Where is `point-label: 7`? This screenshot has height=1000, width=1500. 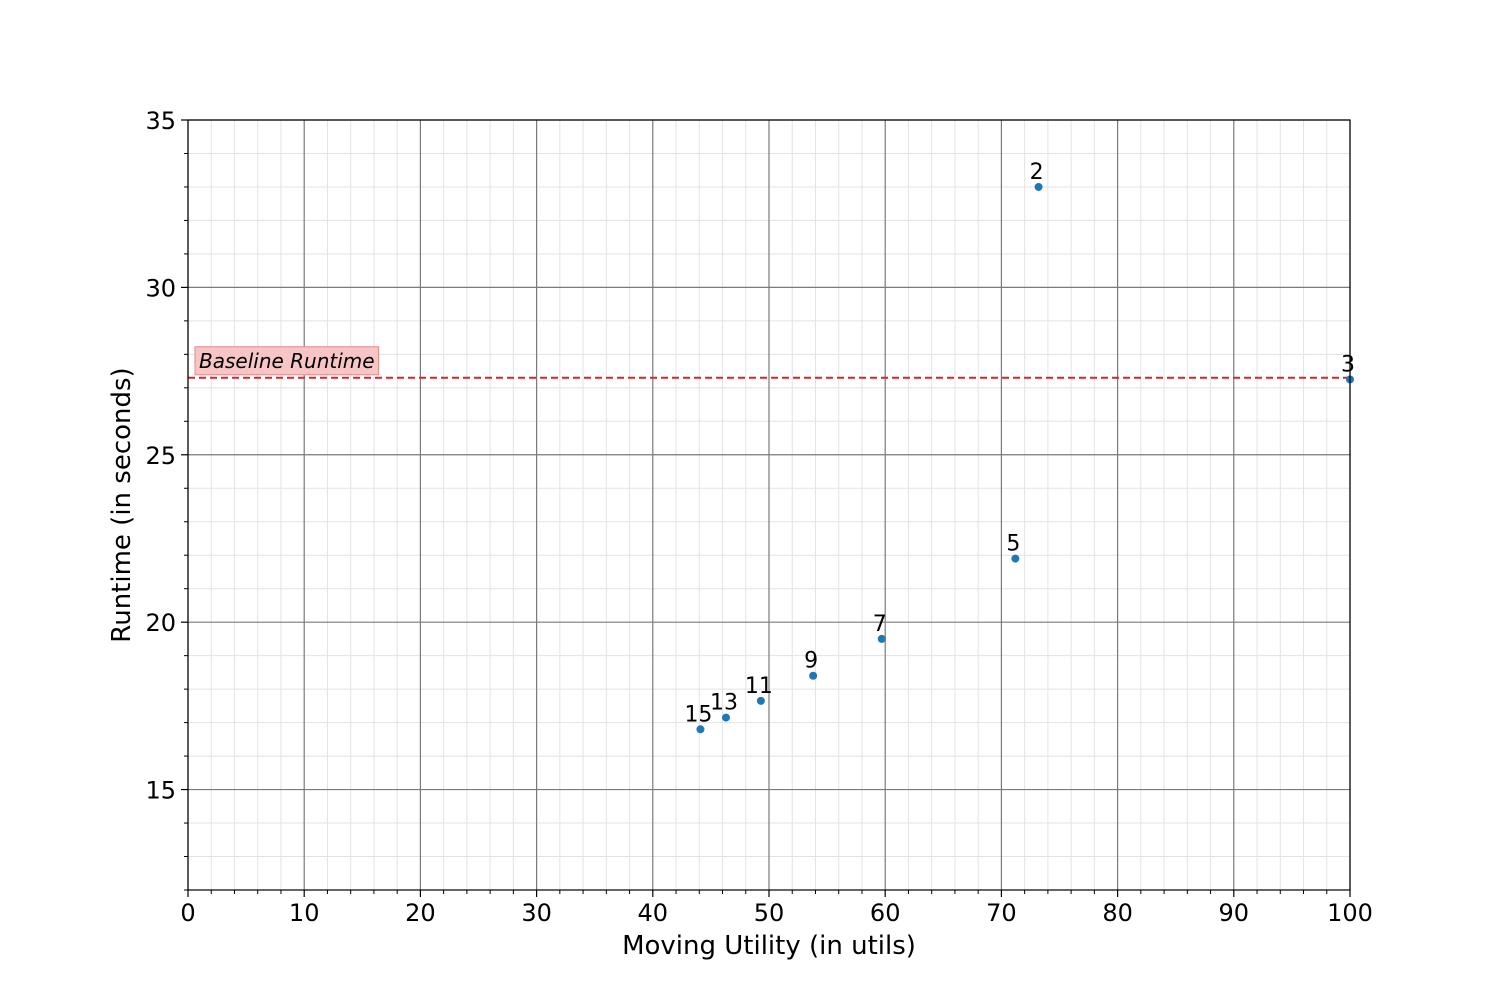 point-label: 7 is located at coordinates (880, 624).